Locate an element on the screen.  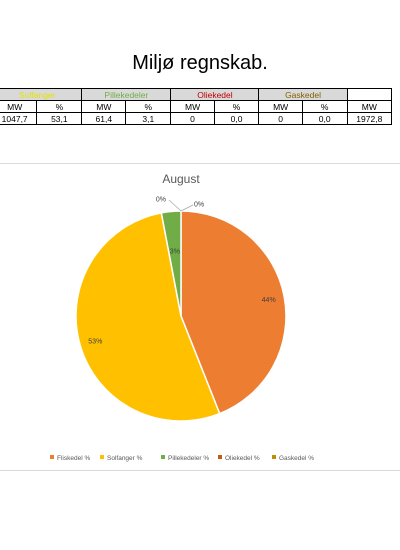
chart-bottom-border is located at coordinates (200, 470).